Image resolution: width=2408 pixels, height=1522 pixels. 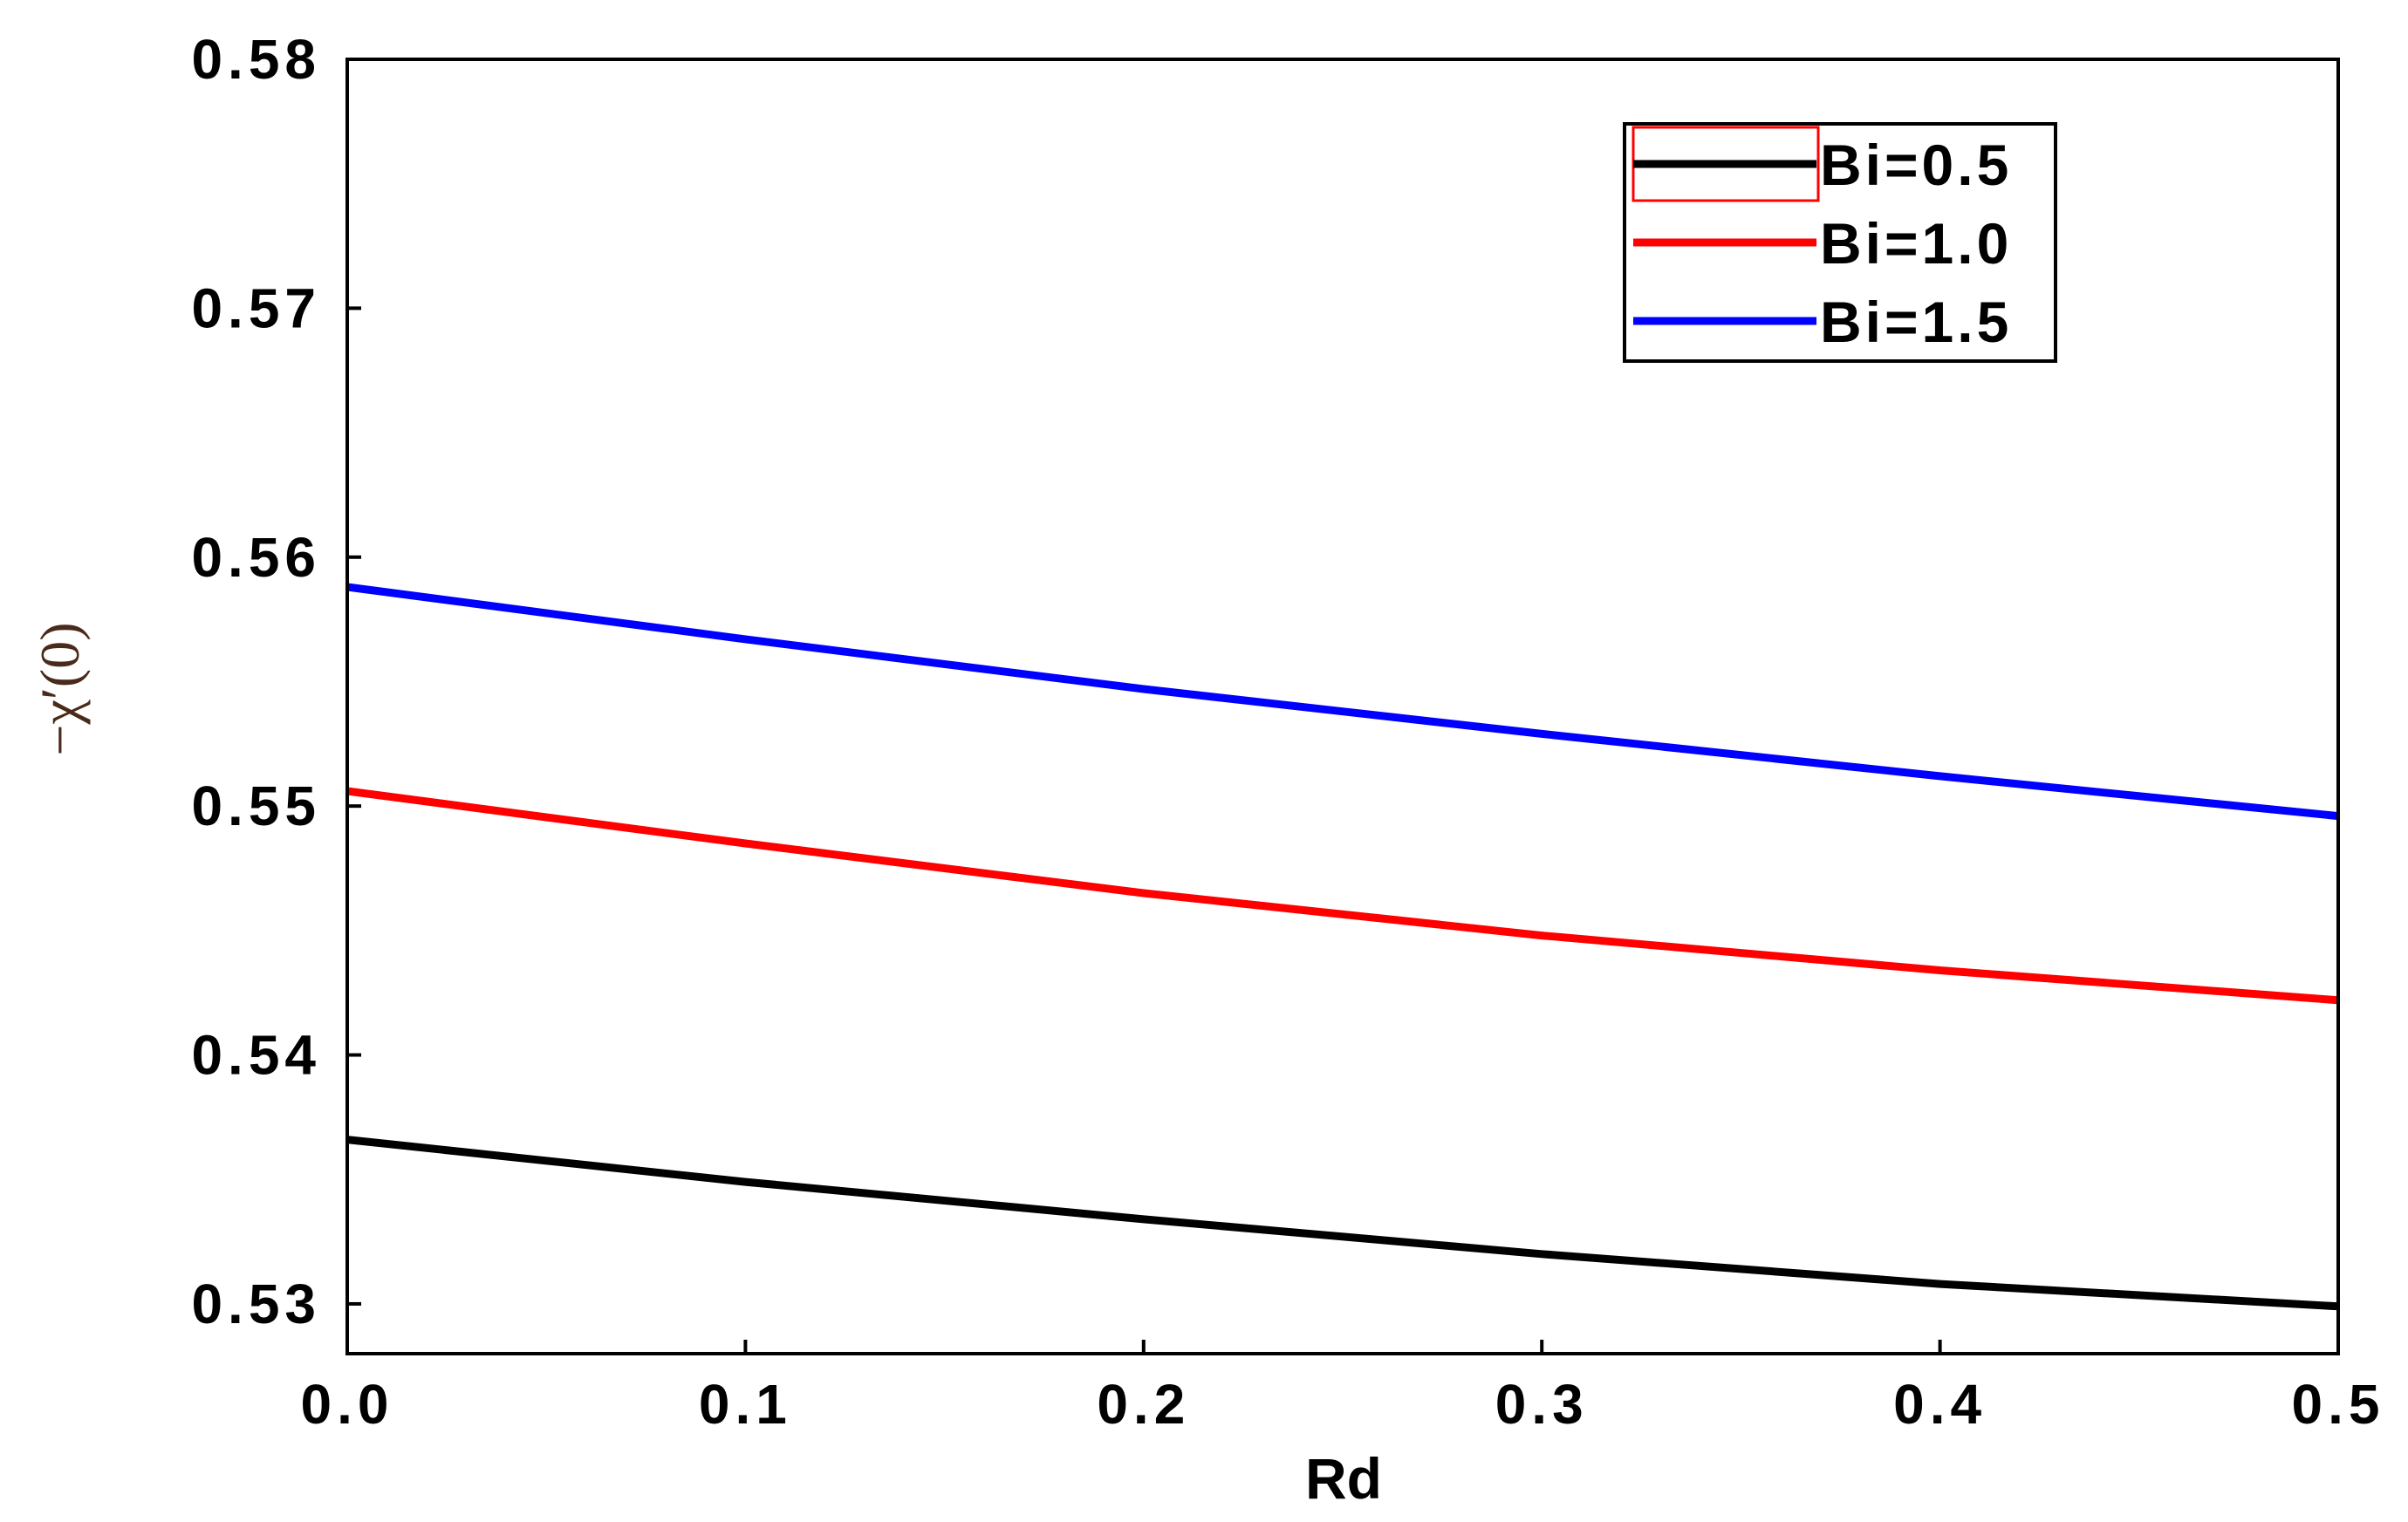 I want to click on legend-label-3: Bi=1.5, so click(x=1916, y=322).